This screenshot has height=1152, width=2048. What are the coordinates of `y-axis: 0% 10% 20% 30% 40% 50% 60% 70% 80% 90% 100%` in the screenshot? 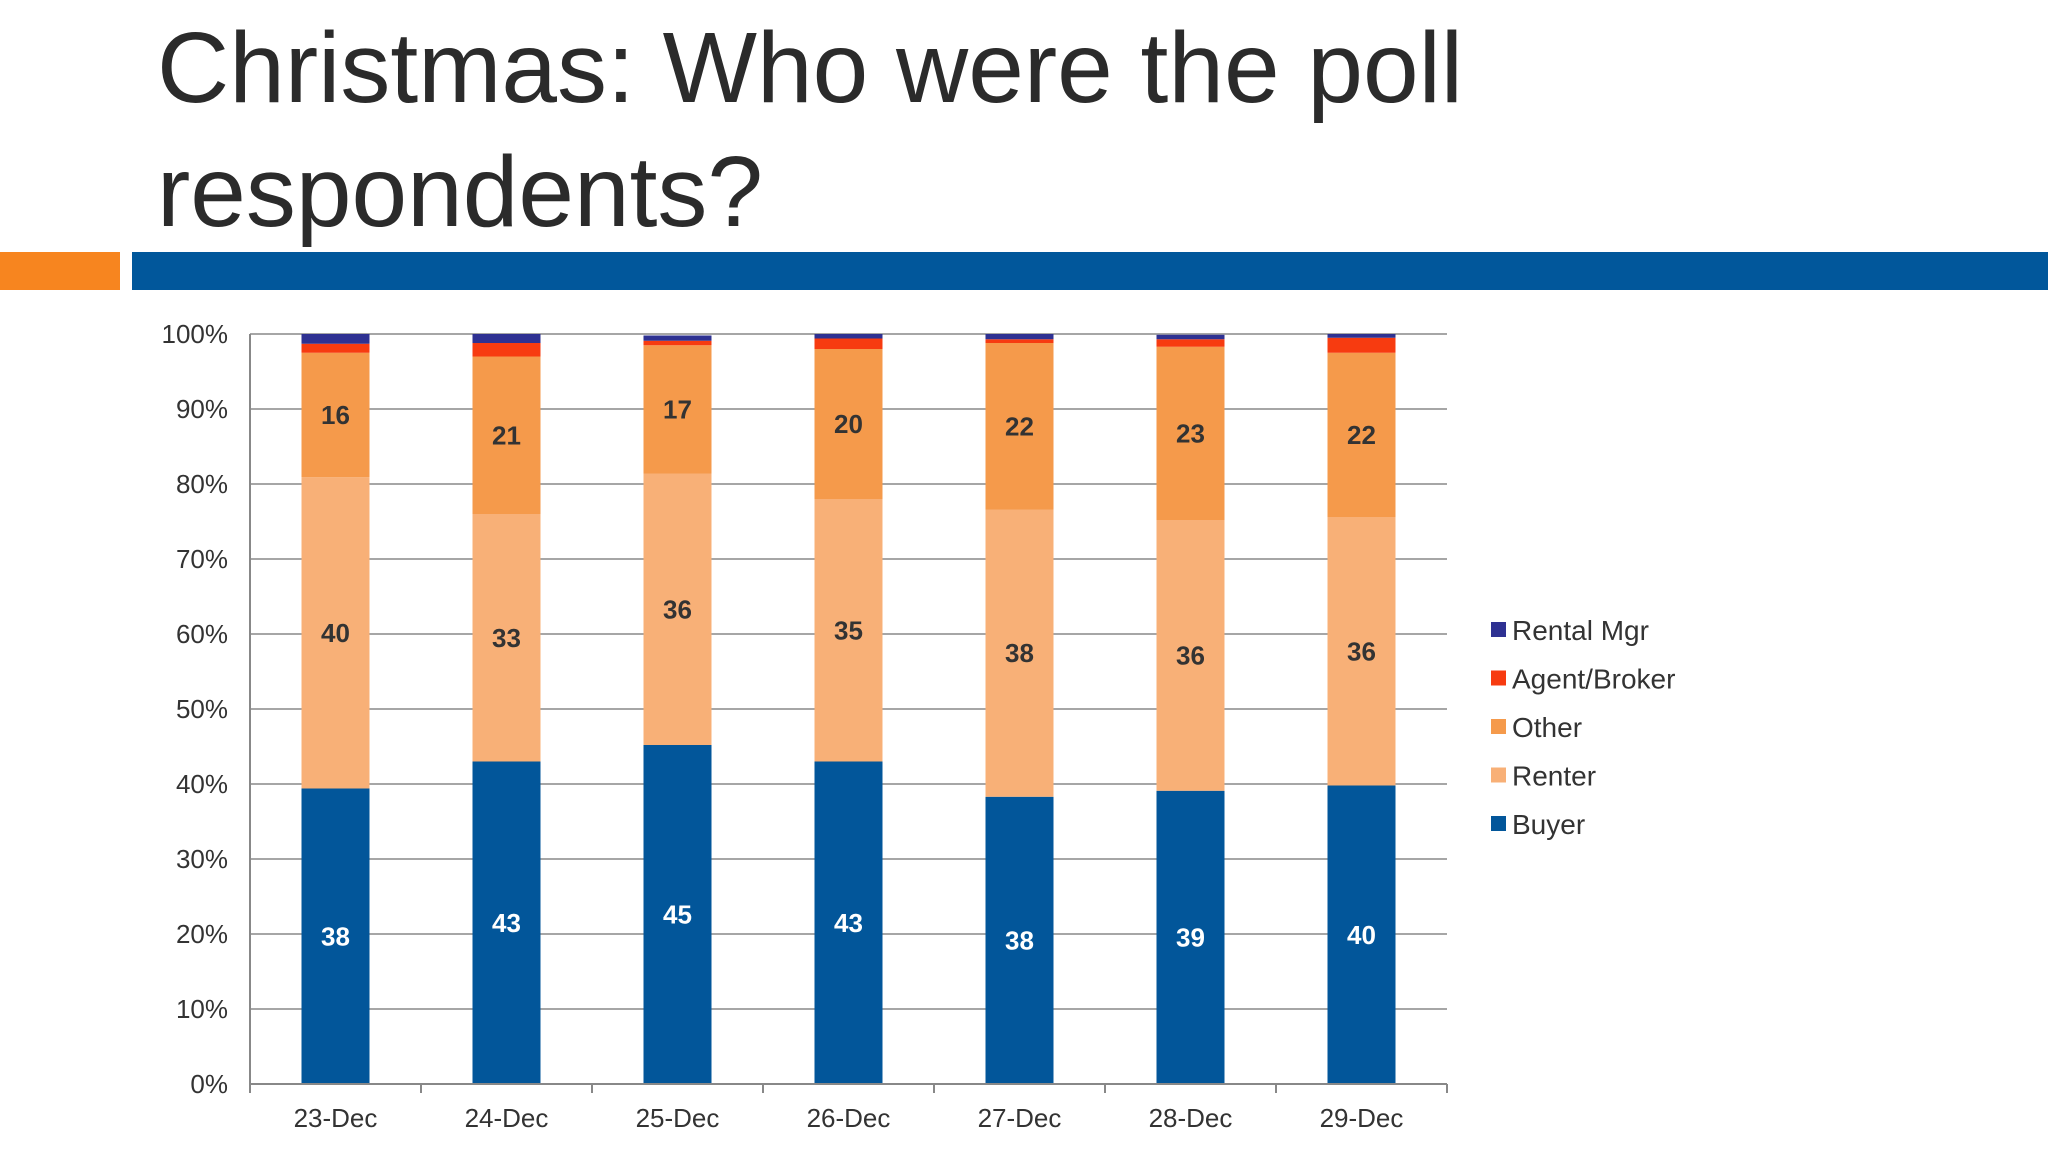 It's located at (206, 709).